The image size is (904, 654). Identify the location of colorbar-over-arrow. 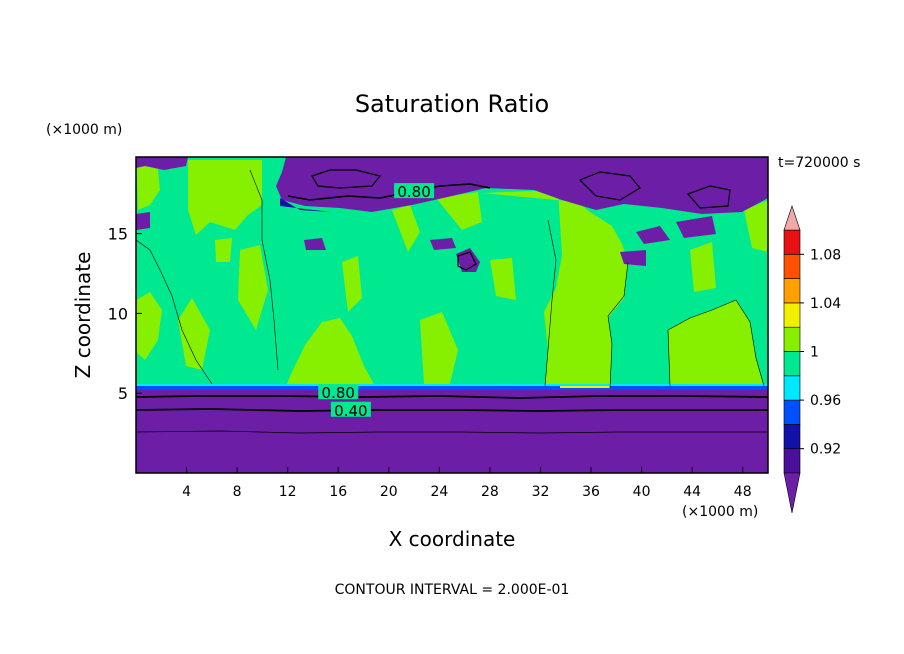
(792, 218).